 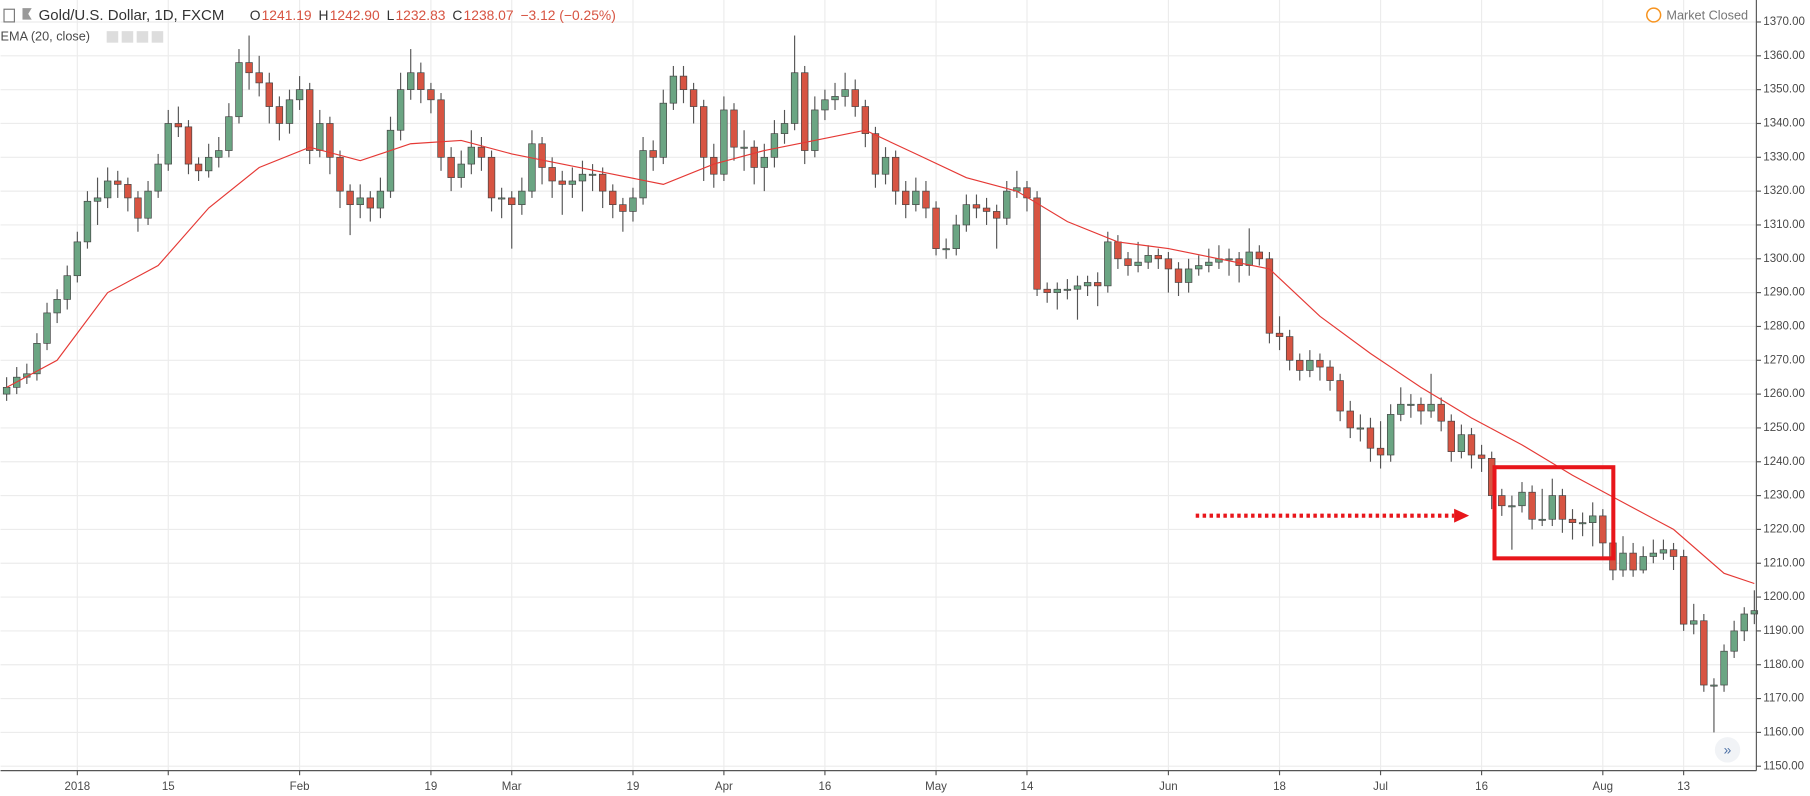 I want to click on scroll-button, so click(x=1727, y=750).